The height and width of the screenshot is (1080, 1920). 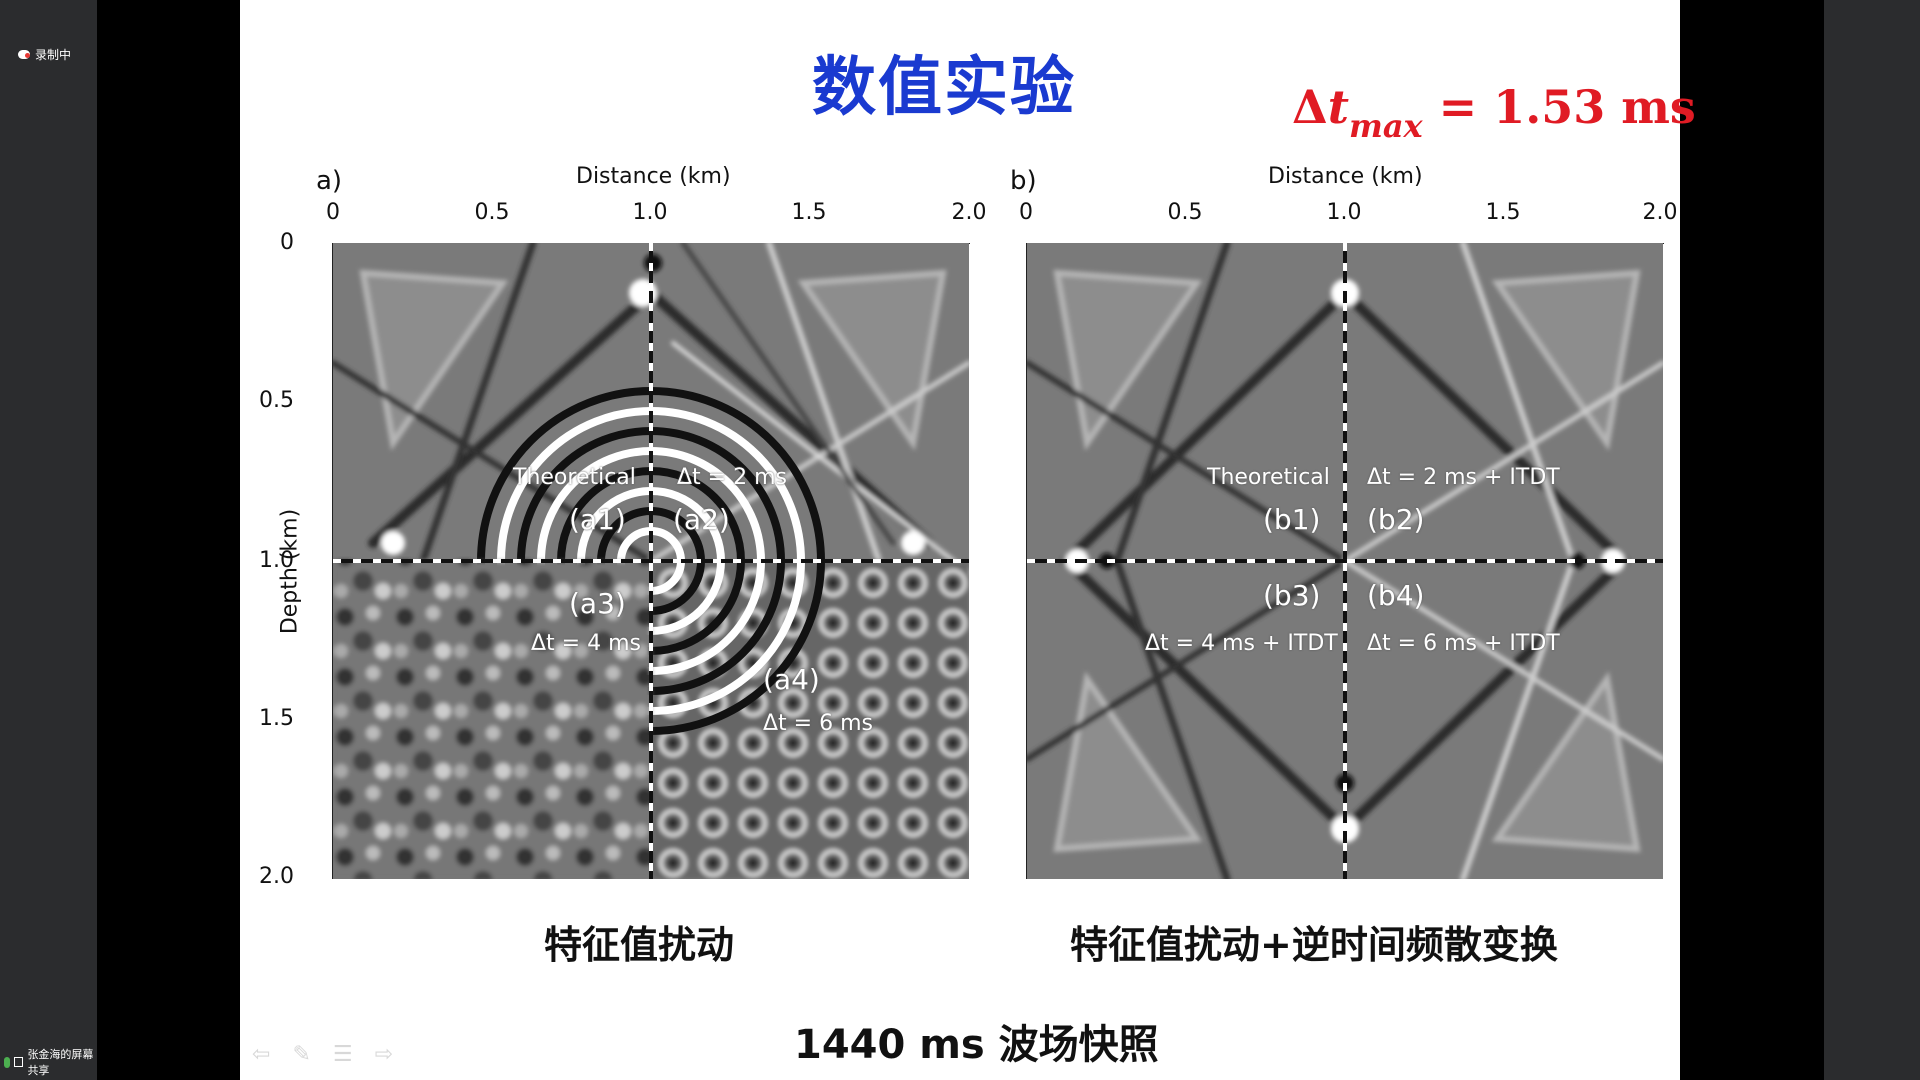 I want to click on recording-label: 录制中, so click(x=53, y=55).